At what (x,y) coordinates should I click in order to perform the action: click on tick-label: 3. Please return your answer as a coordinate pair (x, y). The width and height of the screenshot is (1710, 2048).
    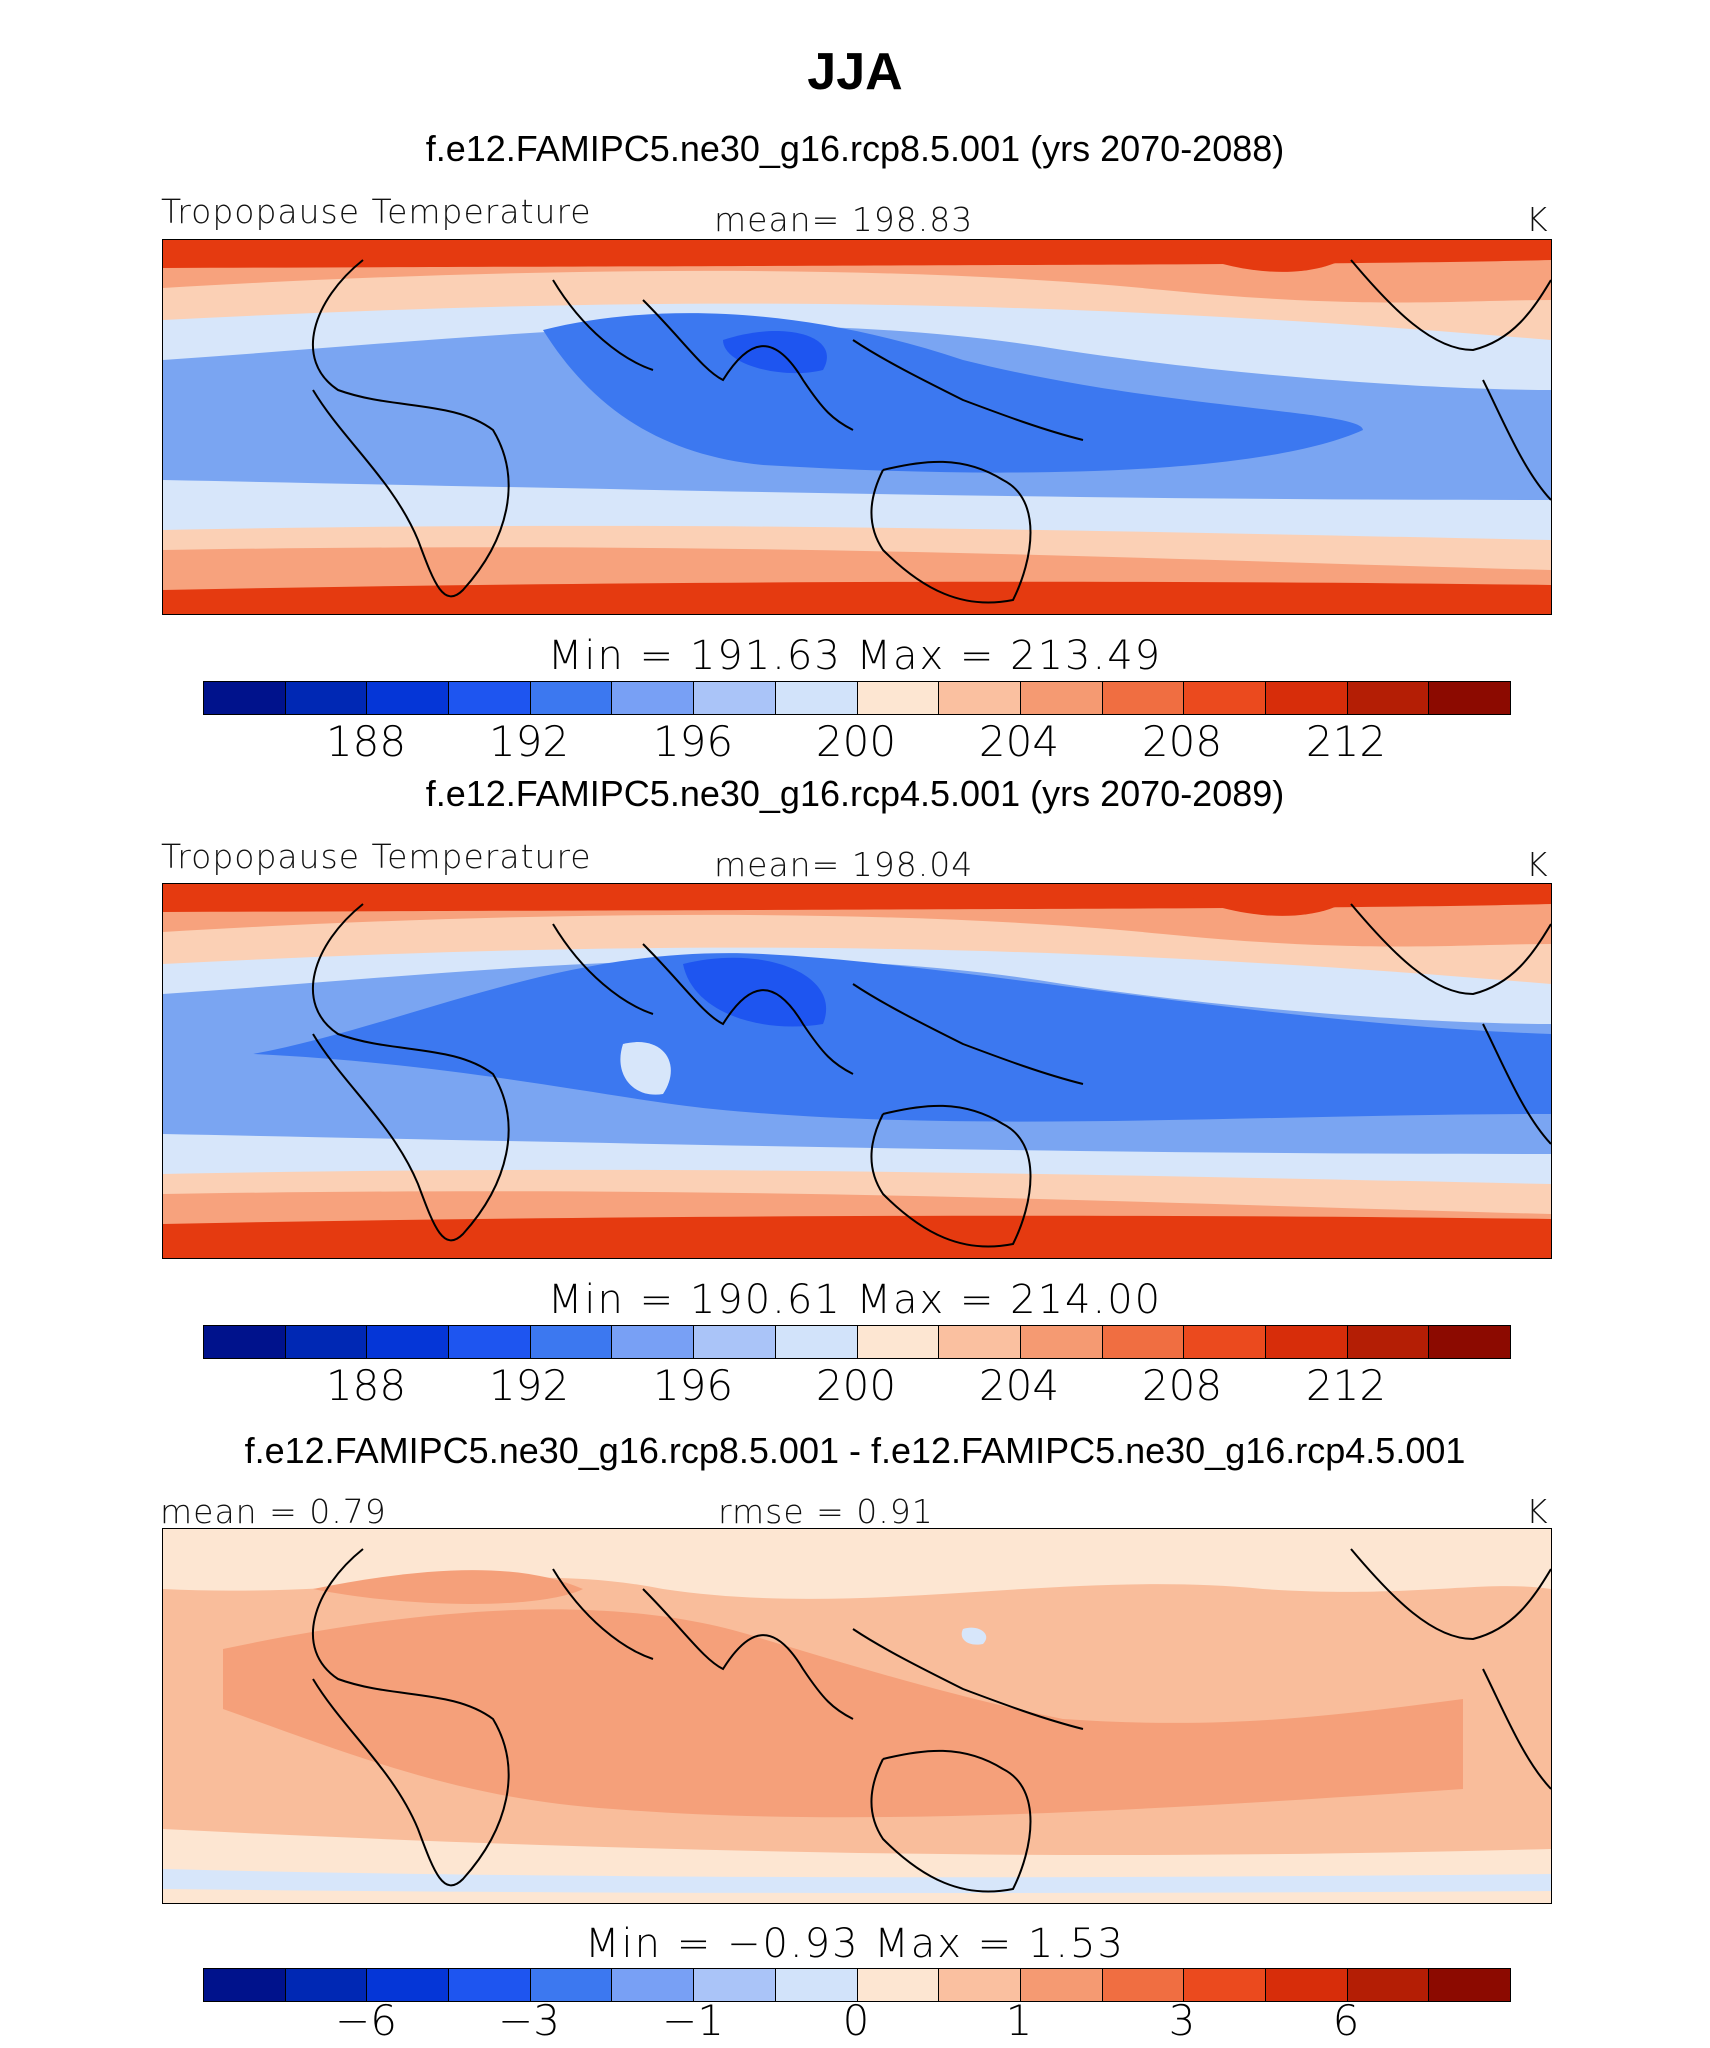
    Looking at the image, I should click on (1182, 2020).